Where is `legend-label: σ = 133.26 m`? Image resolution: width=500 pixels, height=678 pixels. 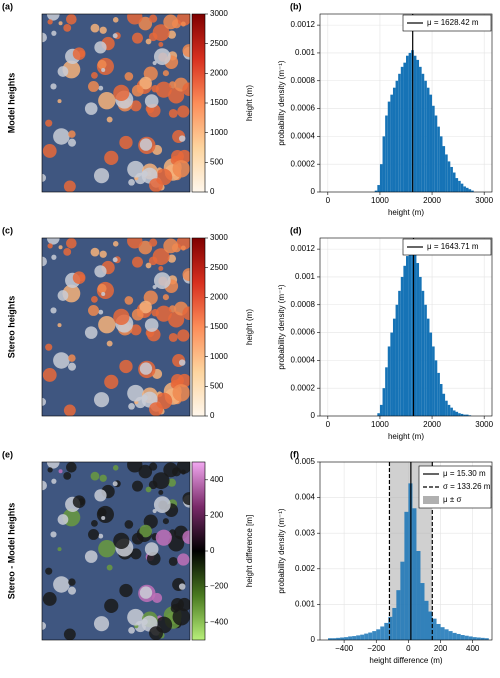 legend-label: σ = 133.26 m is located at coordinates (467, 486).